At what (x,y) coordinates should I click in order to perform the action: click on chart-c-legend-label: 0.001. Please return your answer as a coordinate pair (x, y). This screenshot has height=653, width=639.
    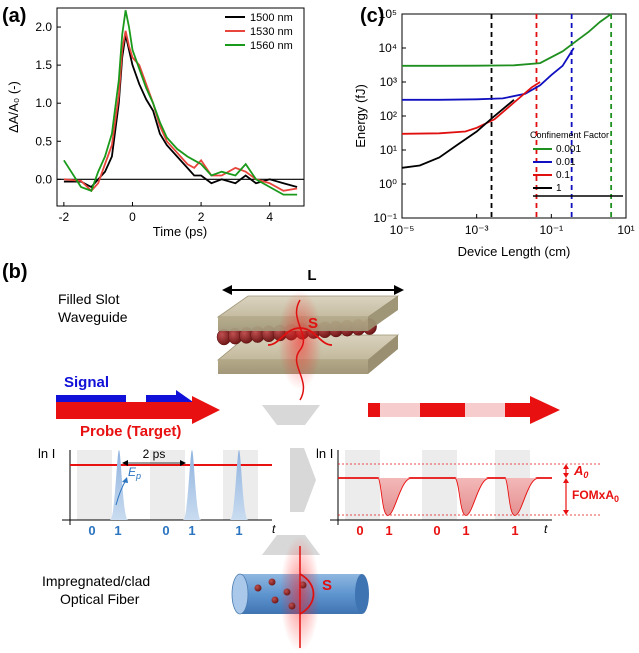
    Looking at the image, I should click on (568, 149).